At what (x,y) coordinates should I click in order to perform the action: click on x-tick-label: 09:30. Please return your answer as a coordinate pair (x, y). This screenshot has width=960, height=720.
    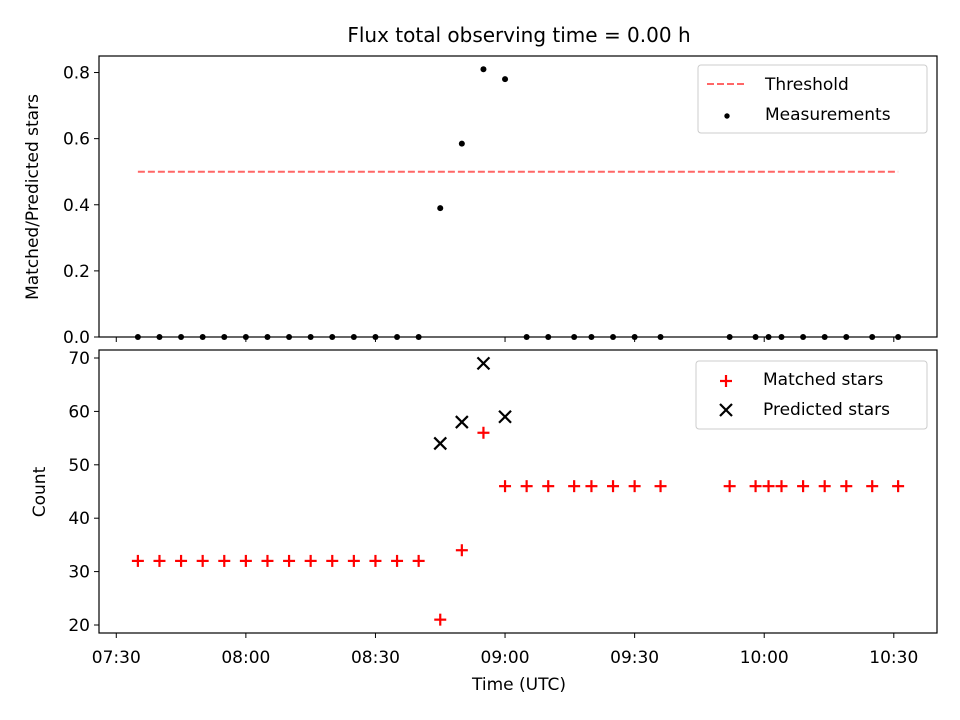
    Looking at the image, I should click on (634, 658).